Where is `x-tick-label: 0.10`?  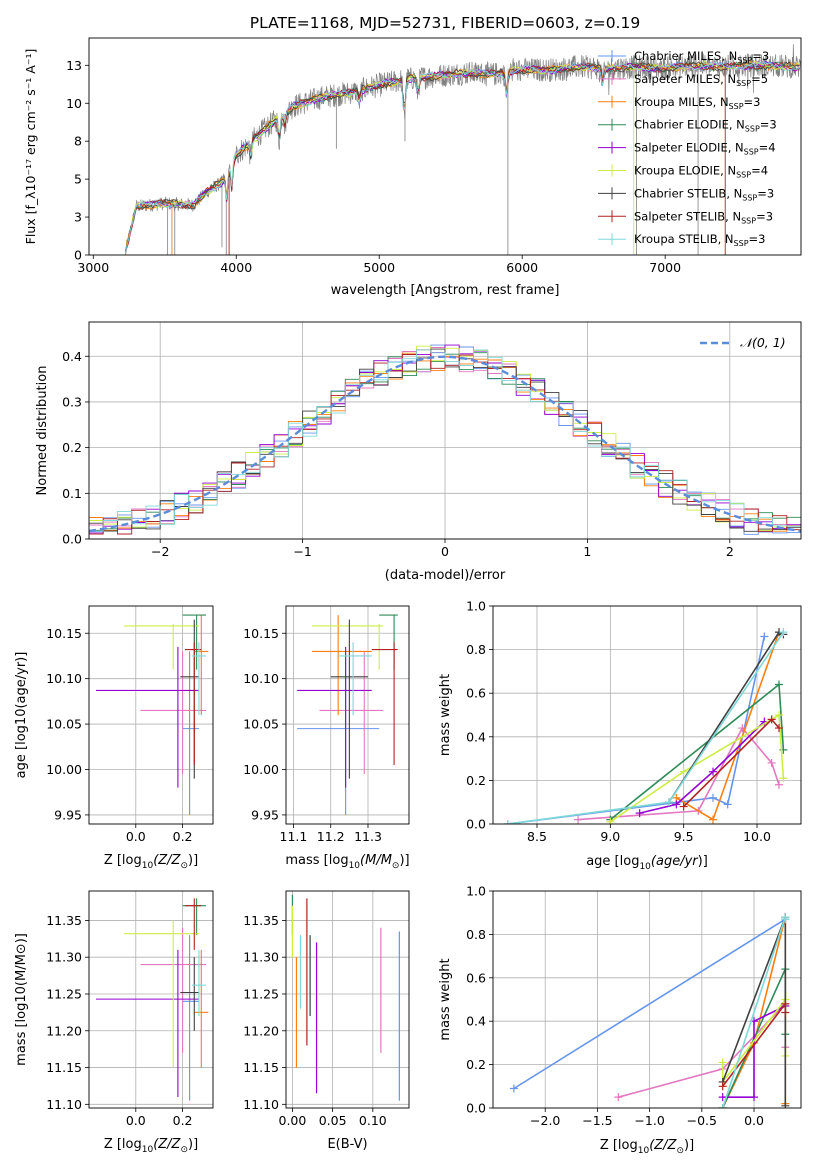 x-tick-label: 0.10 is located at coordinates (373, 1120).